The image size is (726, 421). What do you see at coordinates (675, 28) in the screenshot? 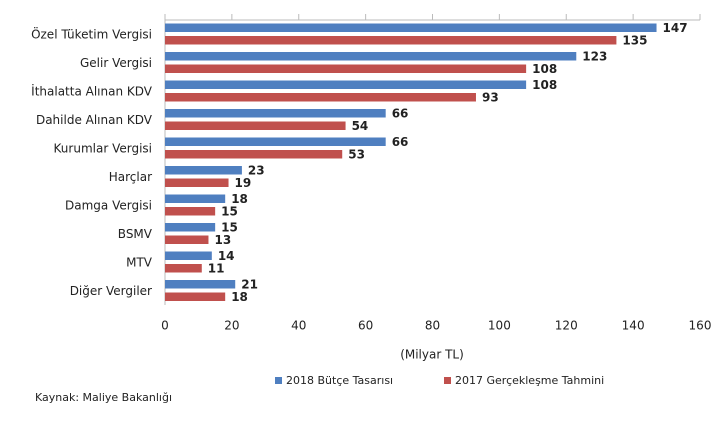
I see `value-label: 147` at bounding box center [675, 28].